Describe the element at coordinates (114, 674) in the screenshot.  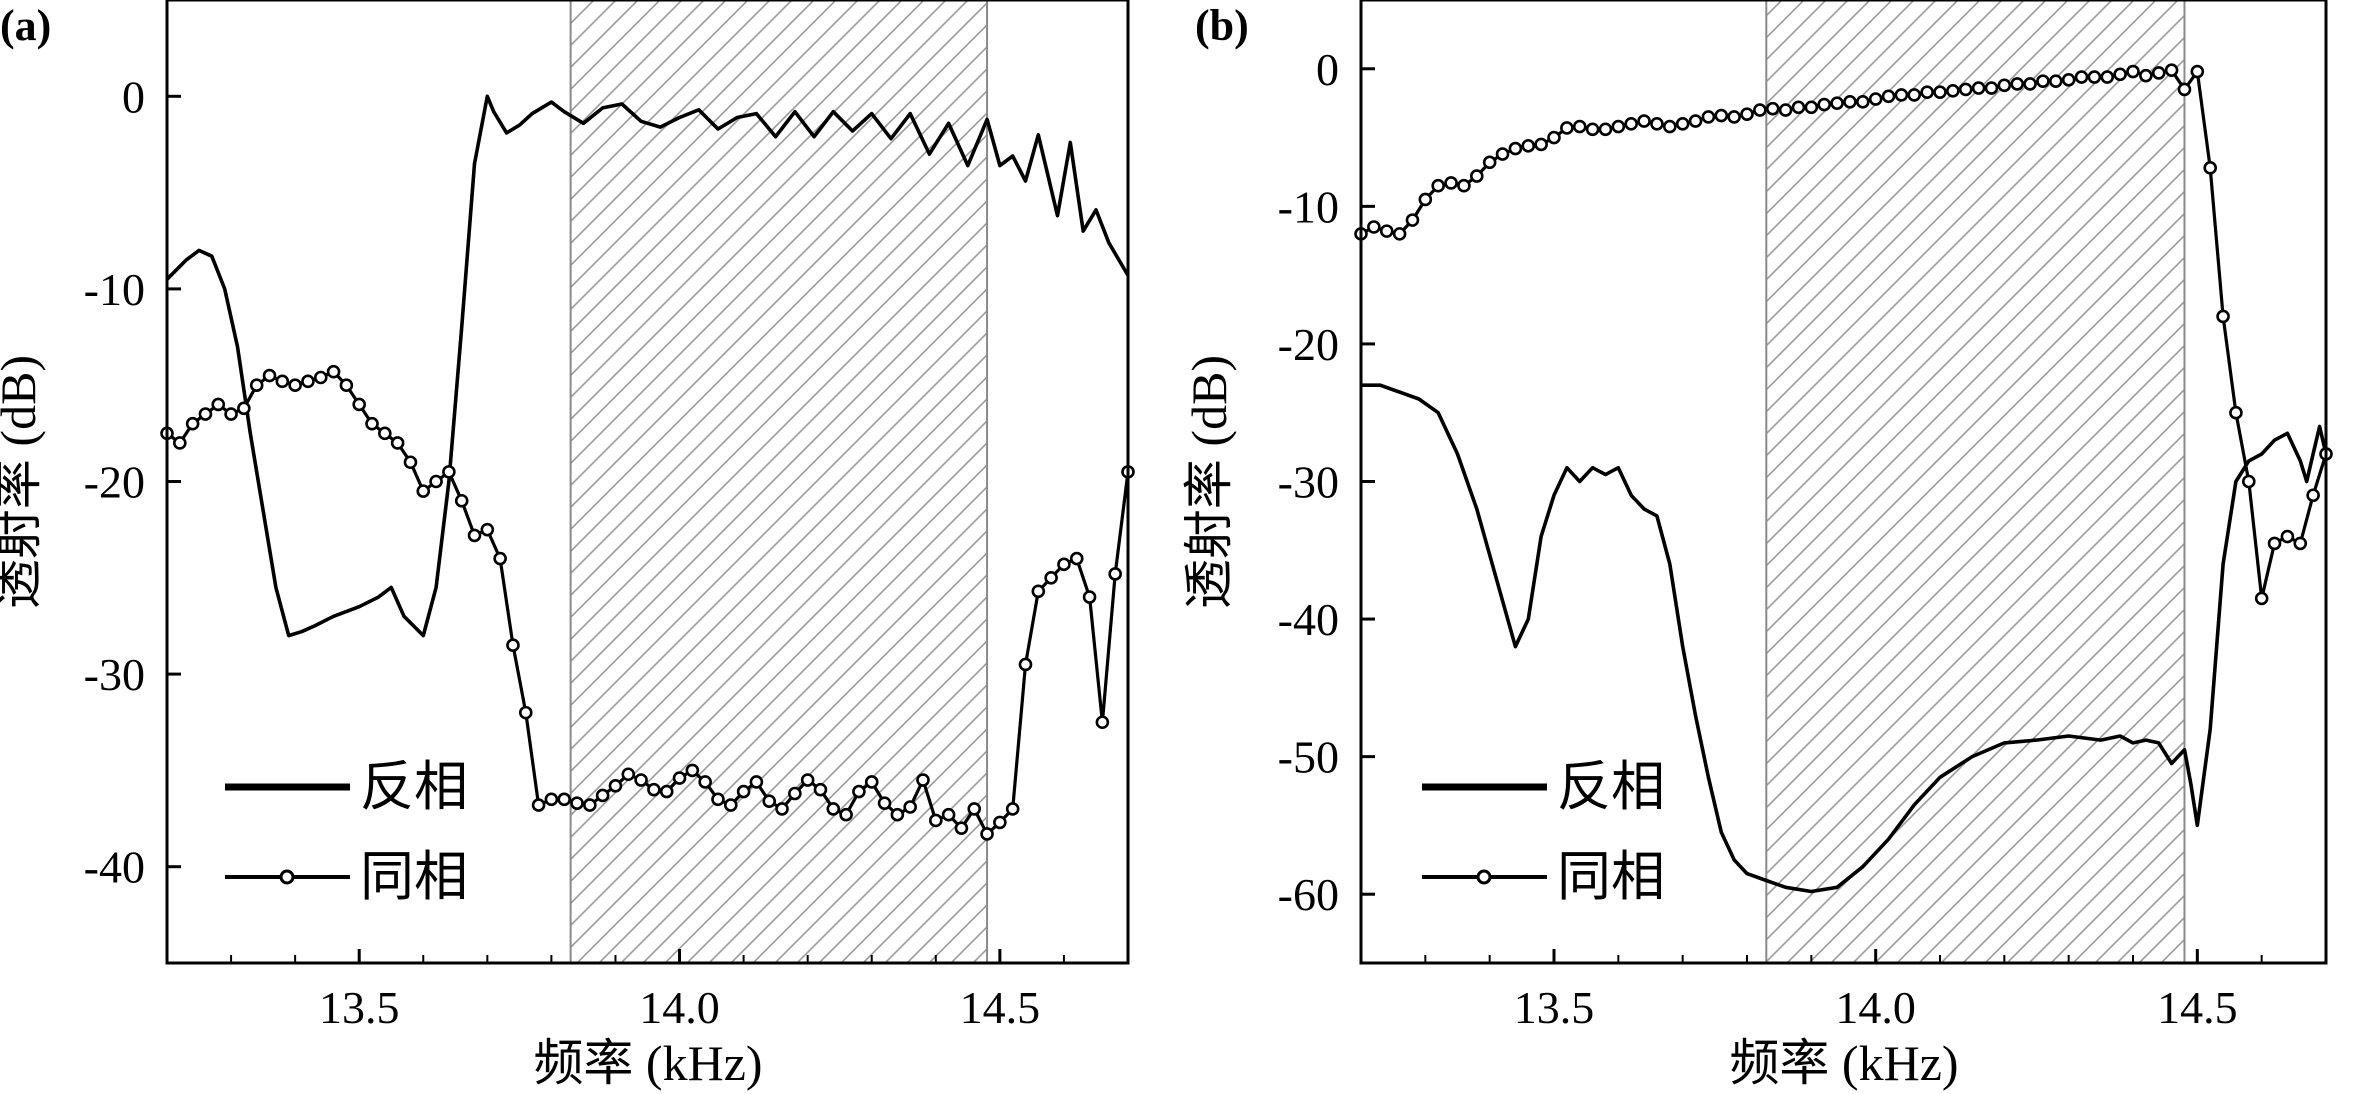
I see `y-tick-label: -30` at that location.